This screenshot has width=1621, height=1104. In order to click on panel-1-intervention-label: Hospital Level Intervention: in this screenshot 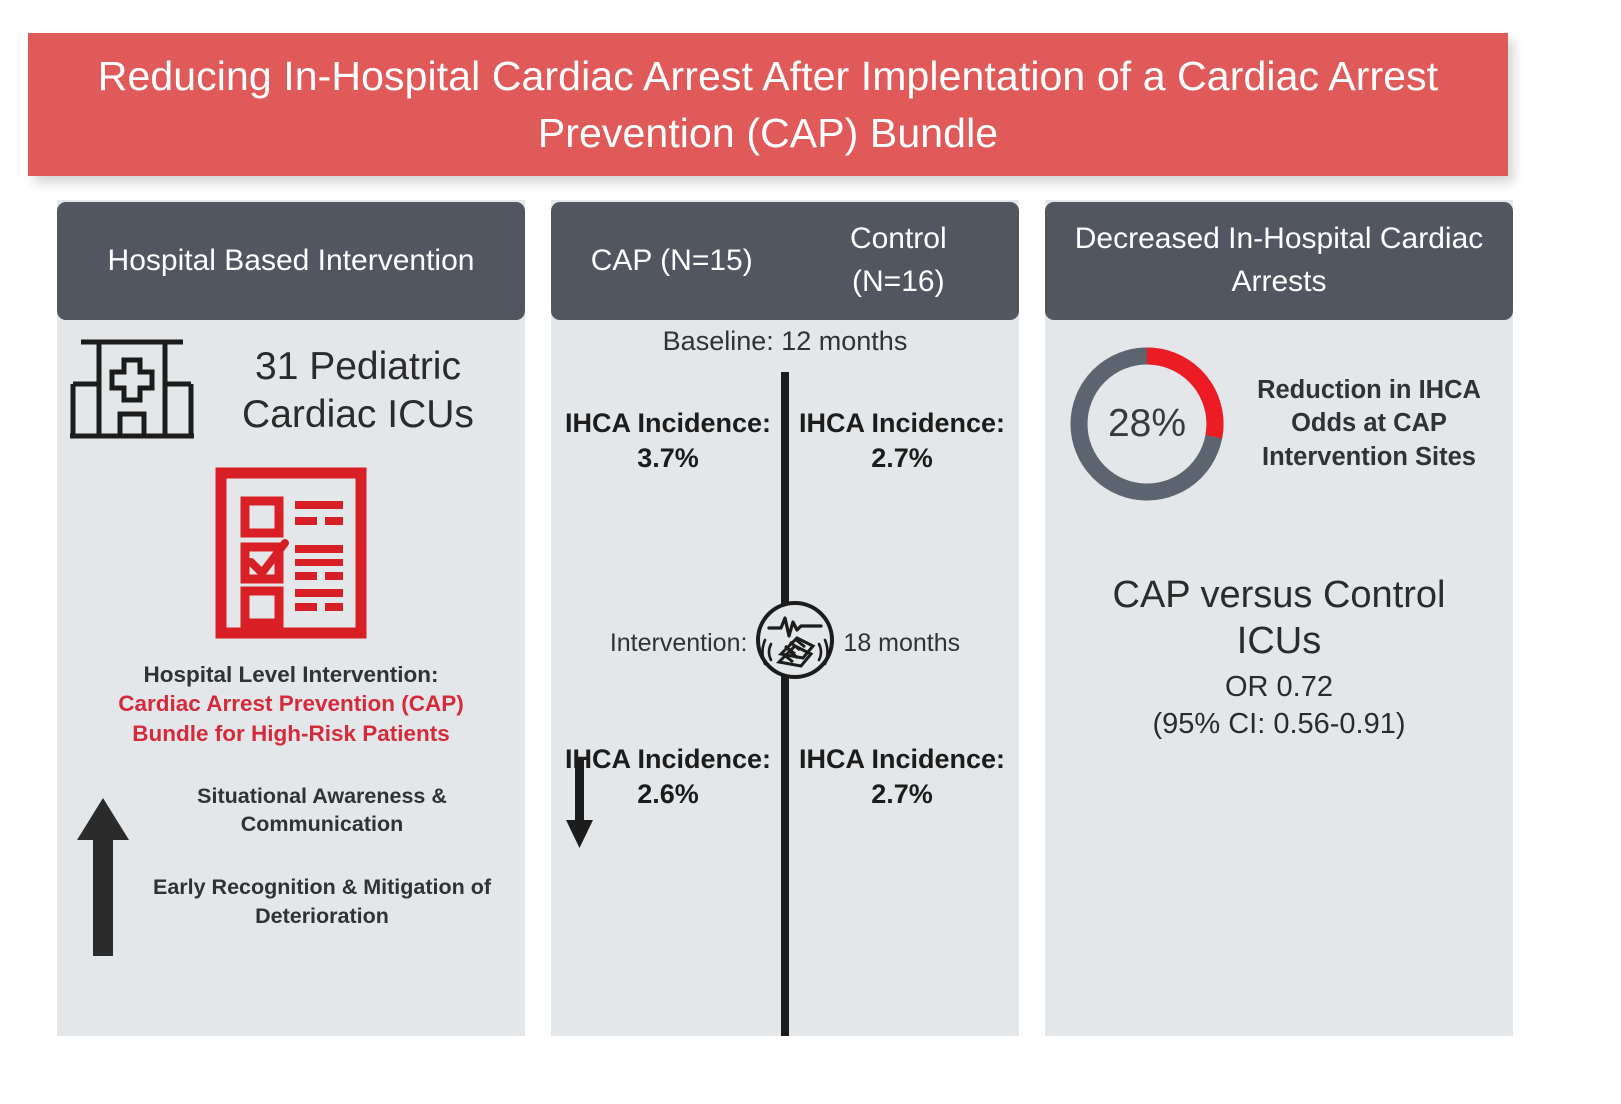, I will do `click(291, 674)`.